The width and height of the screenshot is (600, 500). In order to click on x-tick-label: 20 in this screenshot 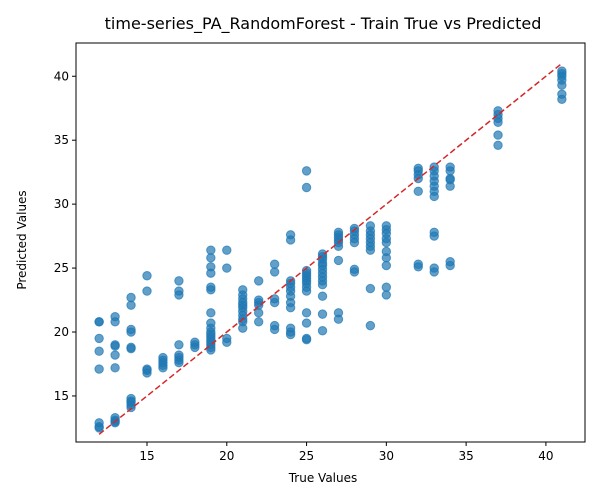, I will do `click(226, 456)`.